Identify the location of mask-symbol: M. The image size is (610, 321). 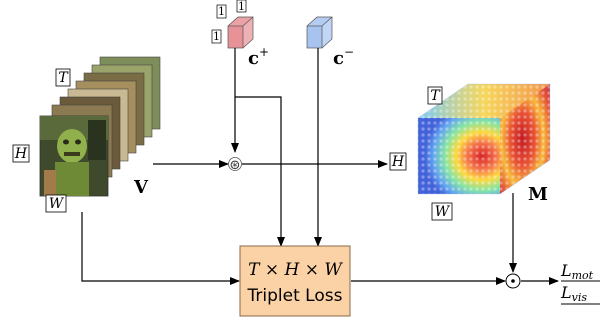
(538, 194).